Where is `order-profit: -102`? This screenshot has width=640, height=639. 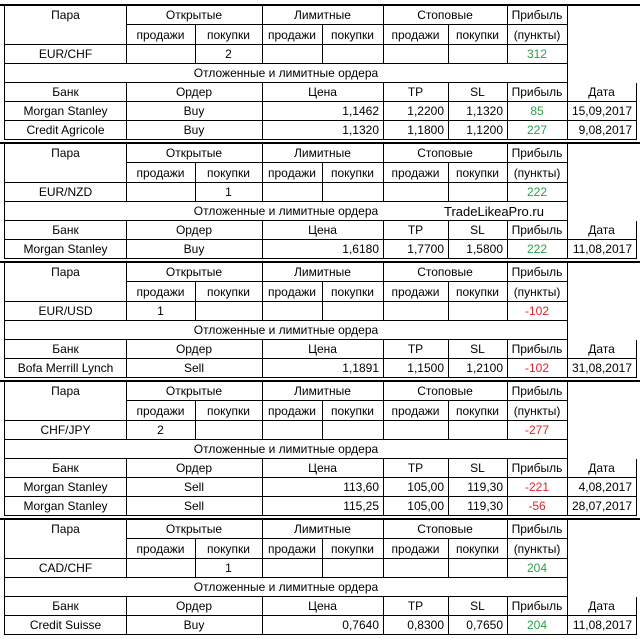
order-profit: -102 is located at coordinates (537, 368).